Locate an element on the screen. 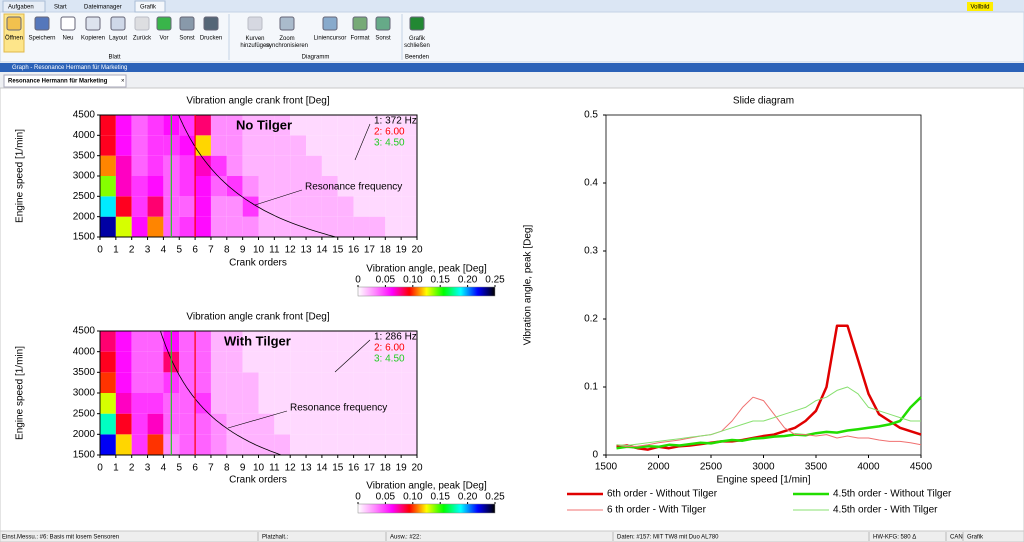 The width and height of the screenshot is (1024, 542). button-label: Drucken is located at coordinates (211, 39).